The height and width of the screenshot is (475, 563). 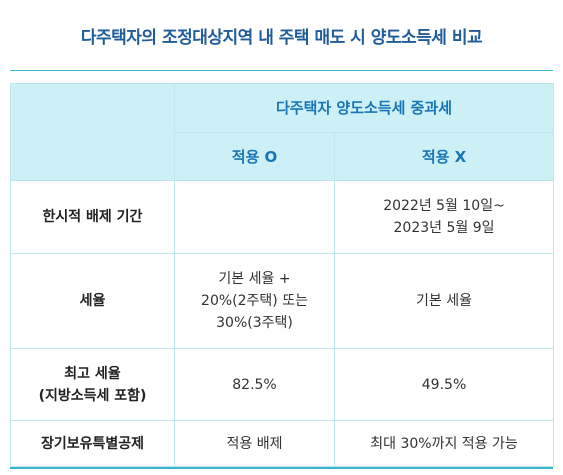 I want to click on header-corner-cell, so click(x=92, y=132).